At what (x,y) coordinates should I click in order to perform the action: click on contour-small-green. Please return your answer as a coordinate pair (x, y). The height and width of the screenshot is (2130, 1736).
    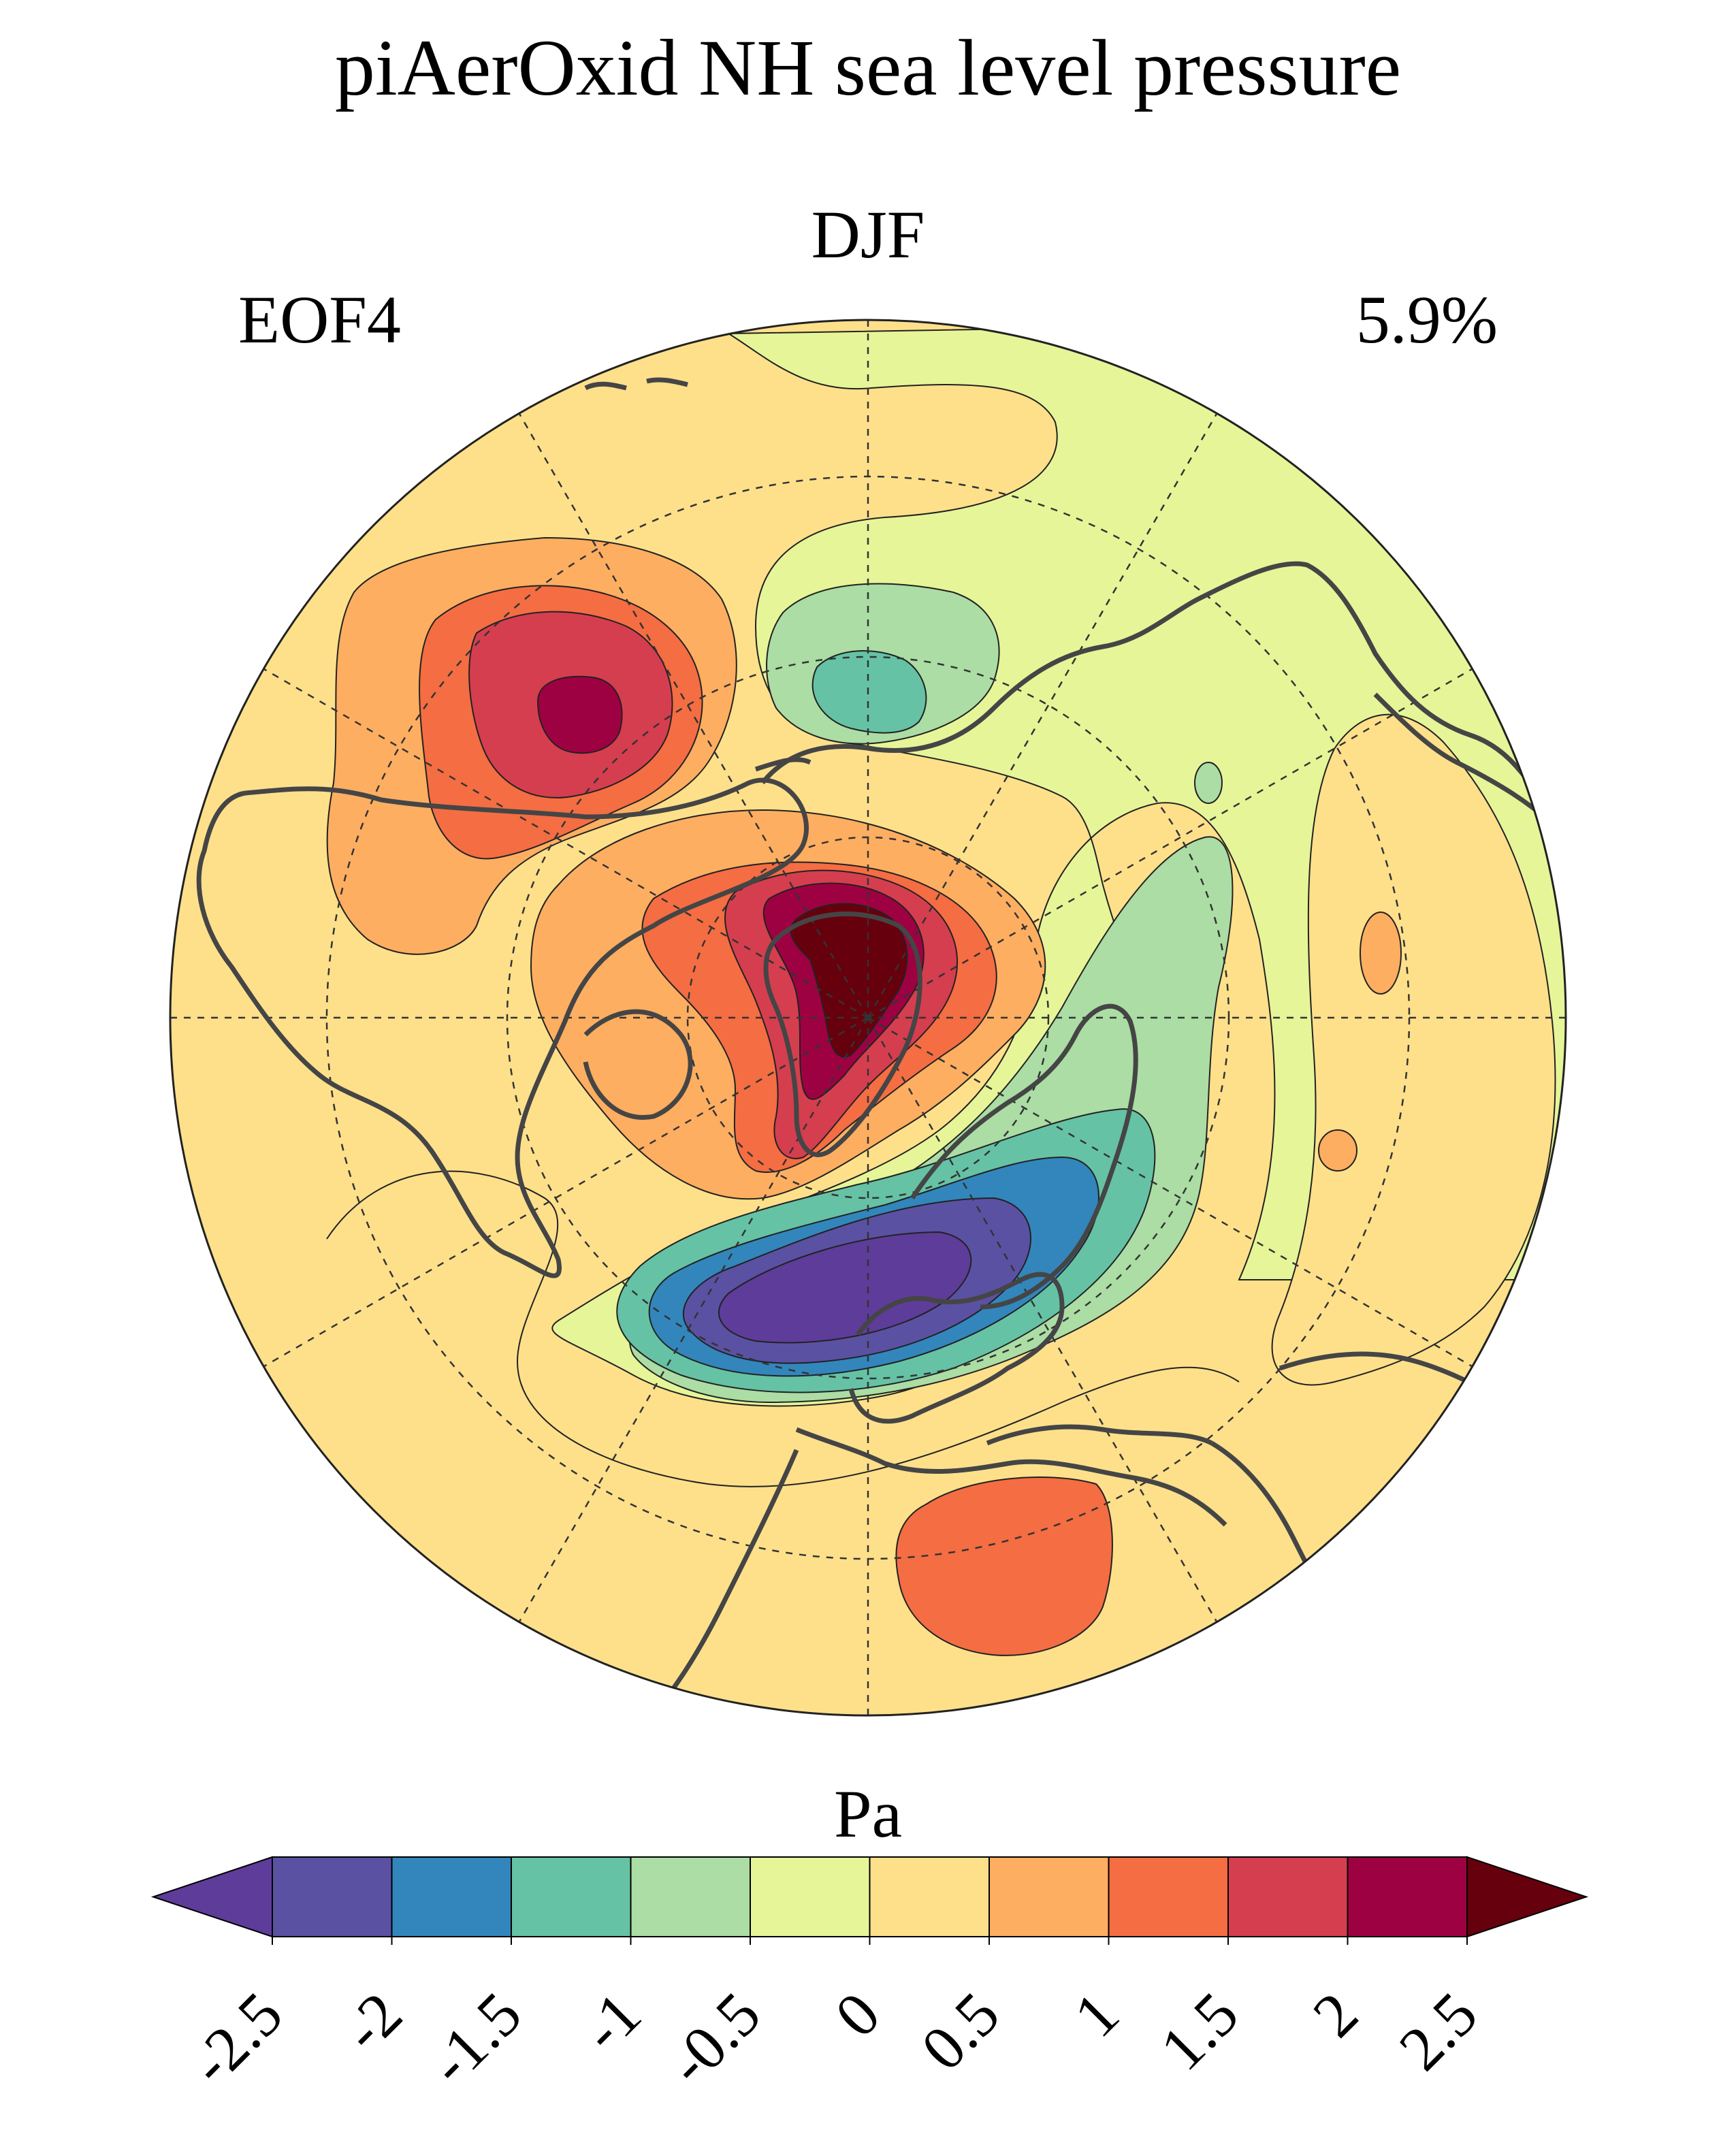
    Looking at the image, I should click on (1208, 783).